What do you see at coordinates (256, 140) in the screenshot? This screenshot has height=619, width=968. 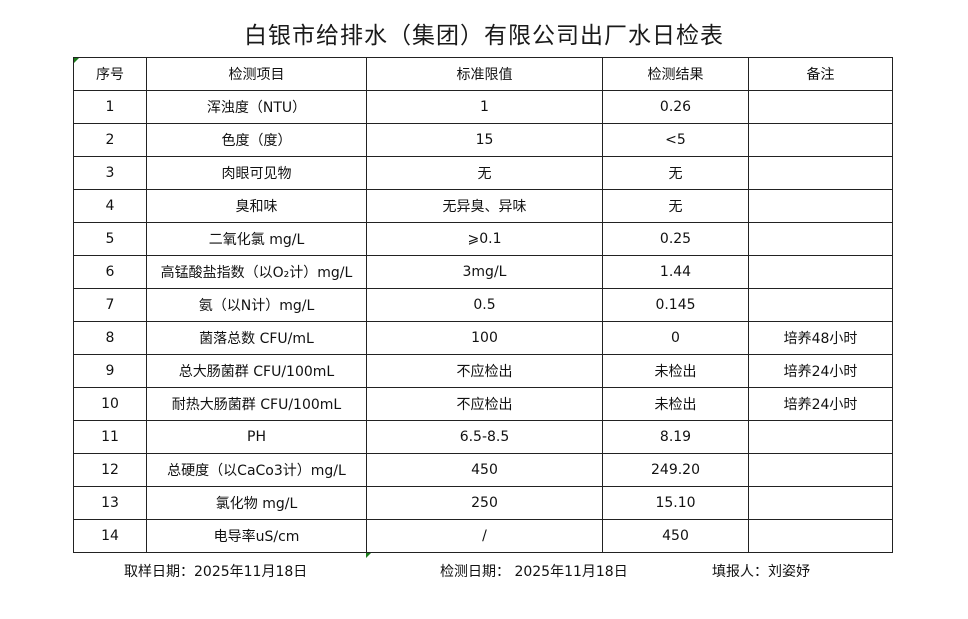 I see `test-item: 色度（度）` at bounding box center [256, 140].